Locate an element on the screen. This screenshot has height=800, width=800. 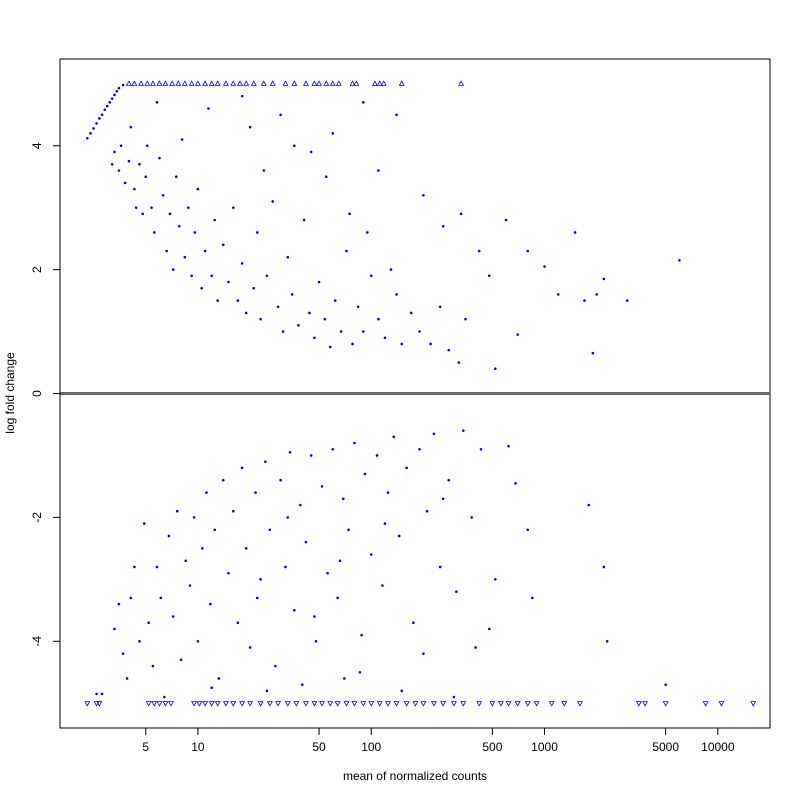
x-tick-label: 5 is located at coordinates (145, 747).